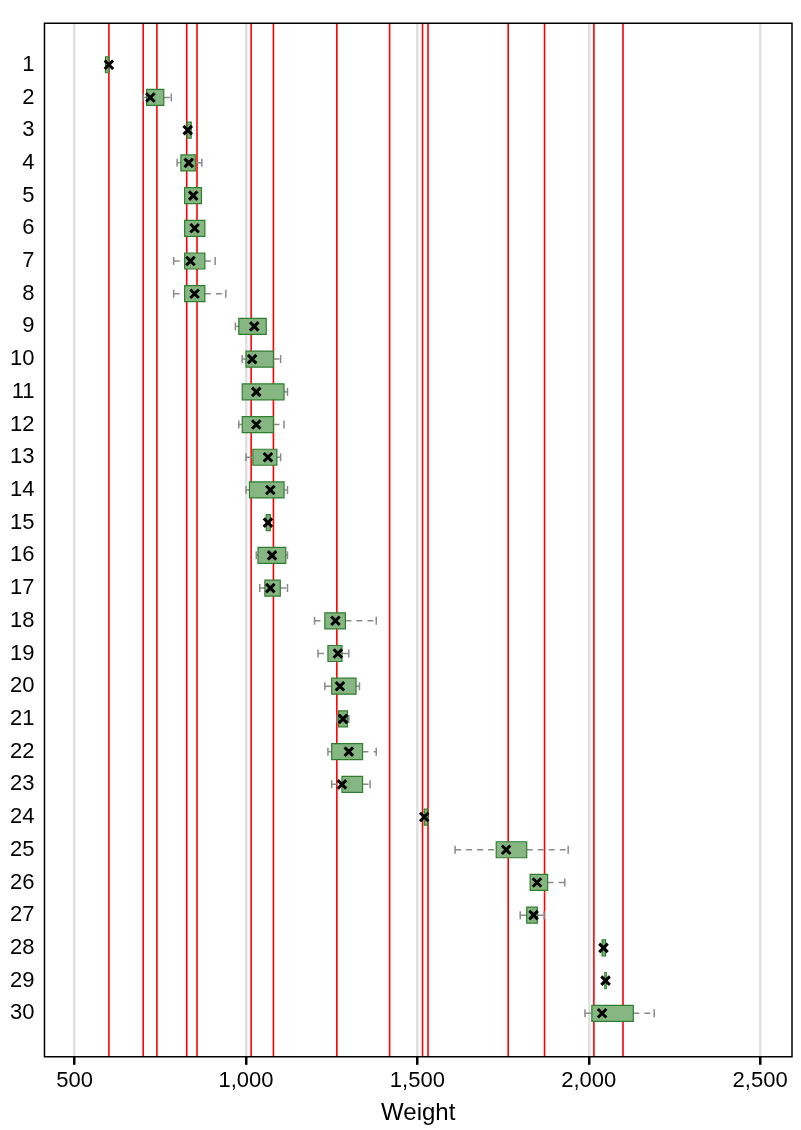 The width and height of the screenshot is (801, 1130). Describe the element at coordinates (23, 390) in the screenshot. I see `y-tick-label: 11` at that location.